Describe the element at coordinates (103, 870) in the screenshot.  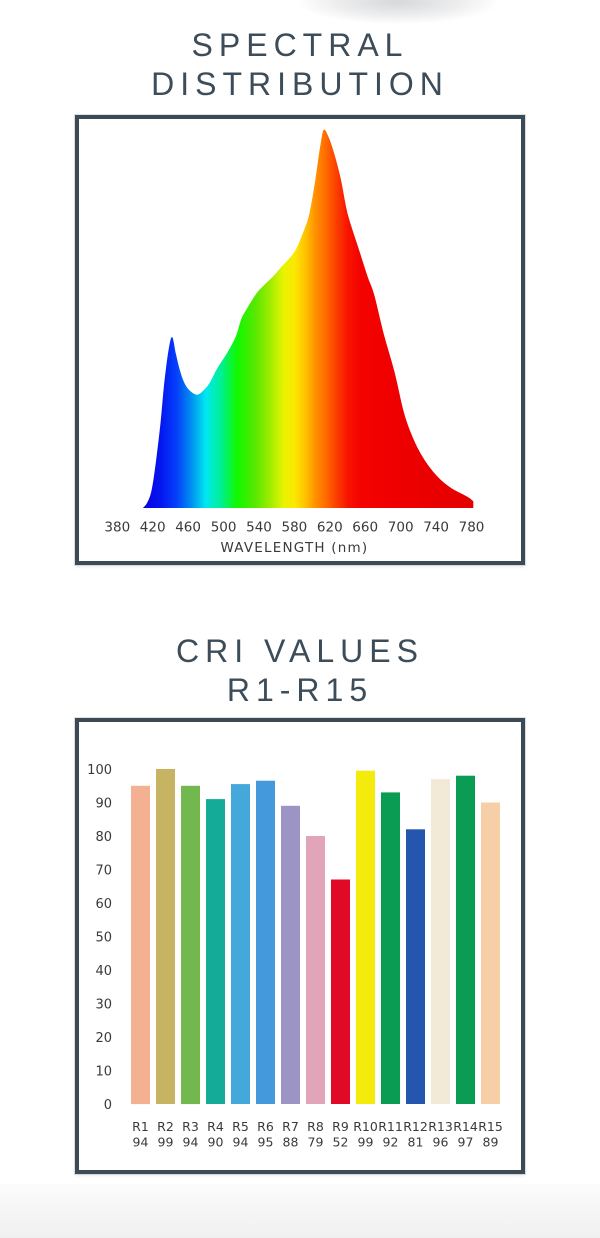
I see `cri-y-tick-label: 70` at that location.